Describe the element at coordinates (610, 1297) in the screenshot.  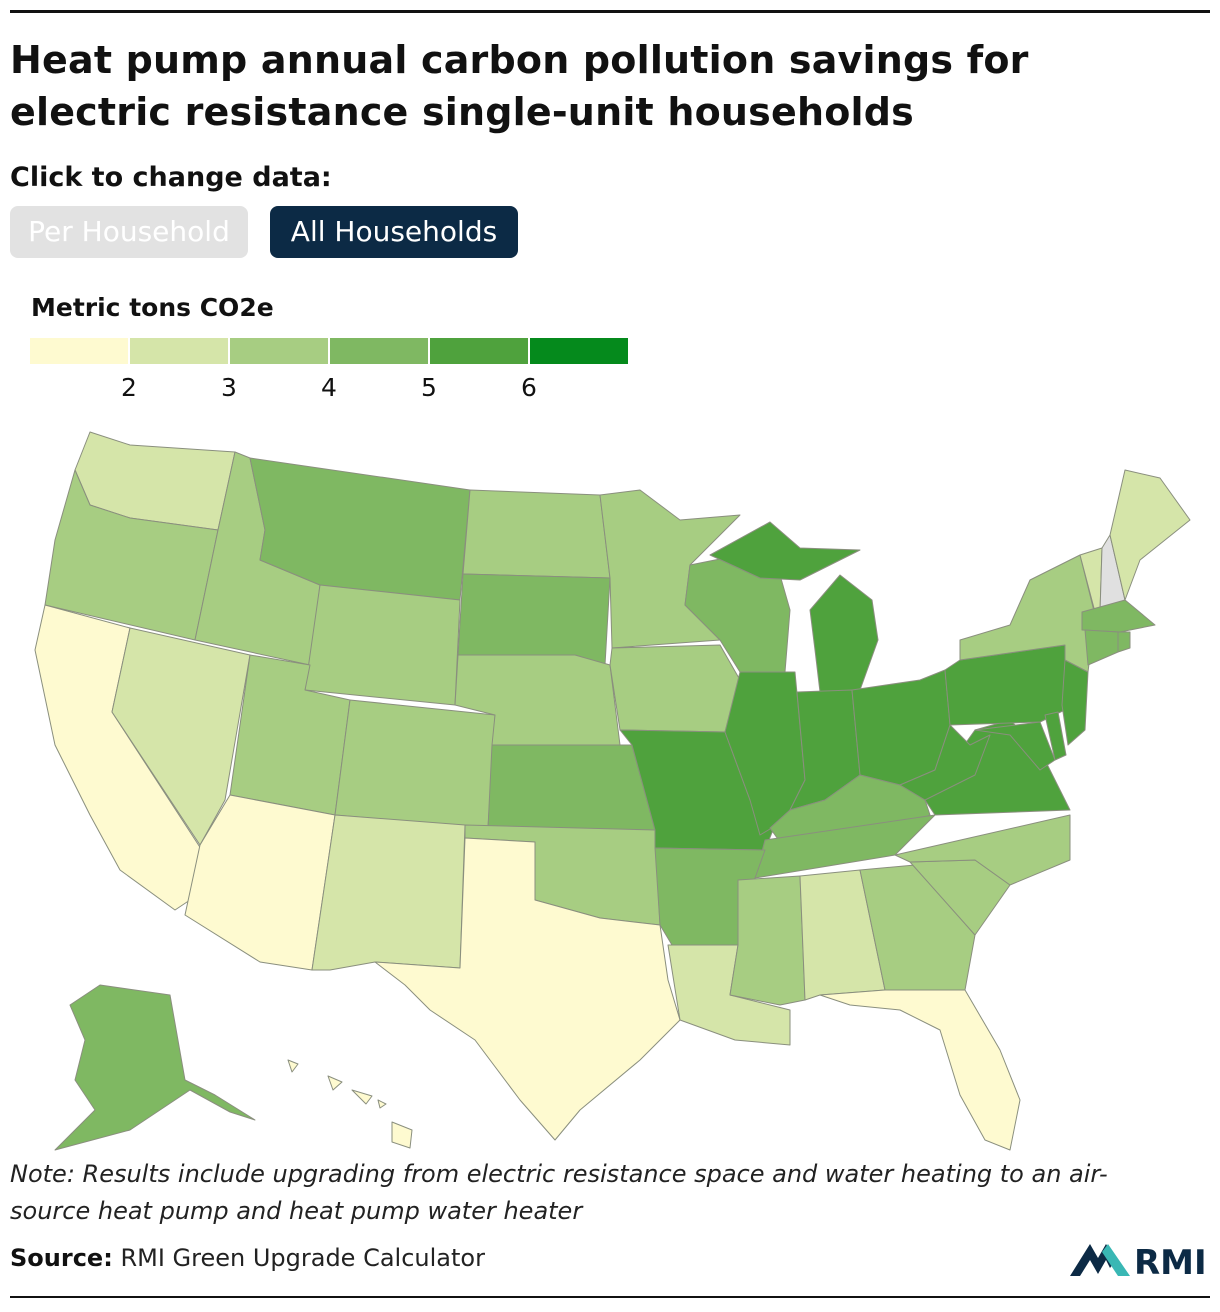
I see `bottom-rule` at that location.